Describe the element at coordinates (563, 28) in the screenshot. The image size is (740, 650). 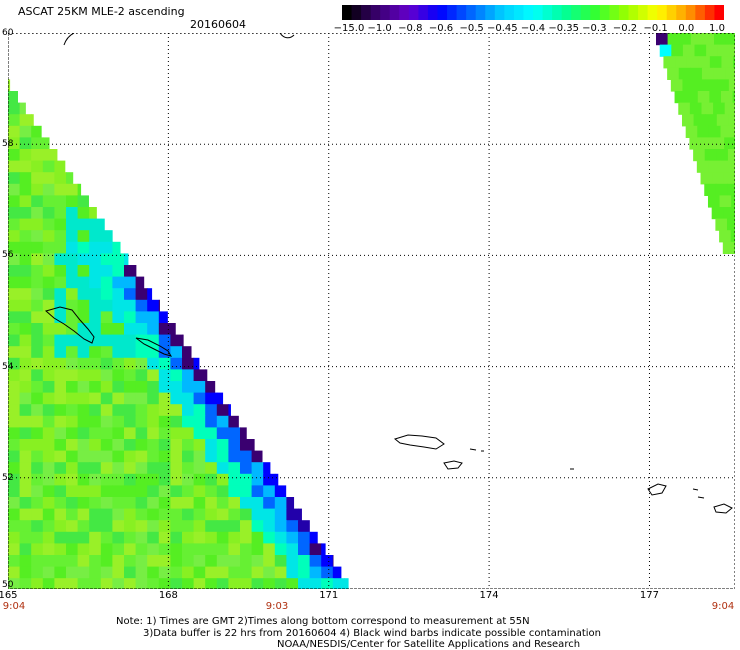
I see `colorbar-label: −0.35` at that location.